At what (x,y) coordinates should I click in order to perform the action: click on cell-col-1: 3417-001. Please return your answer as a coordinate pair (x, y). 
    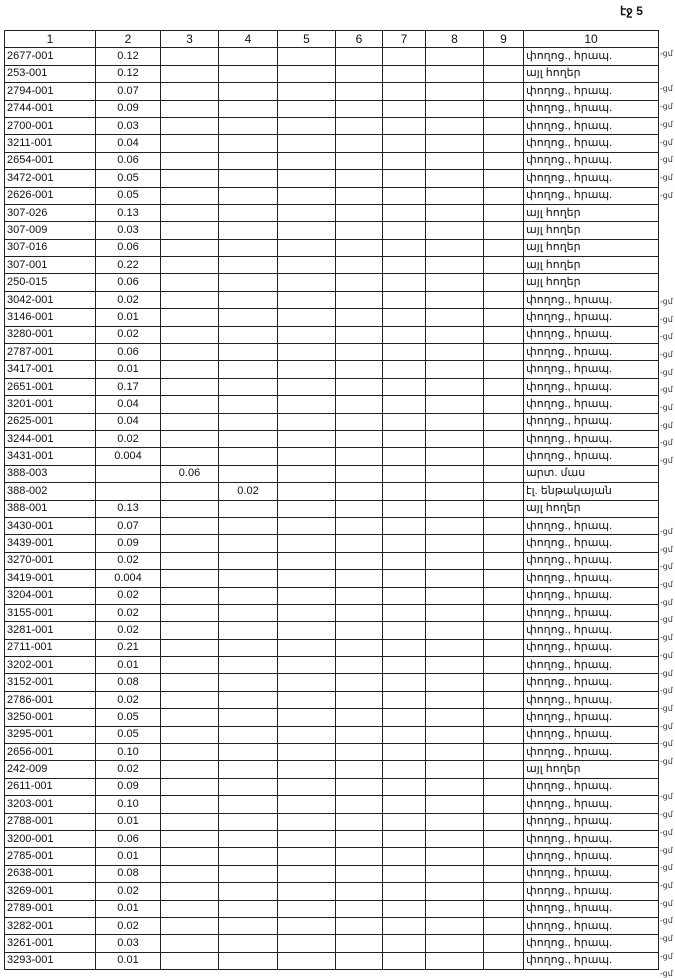
    Looking at the image, I should click on (50, 369).